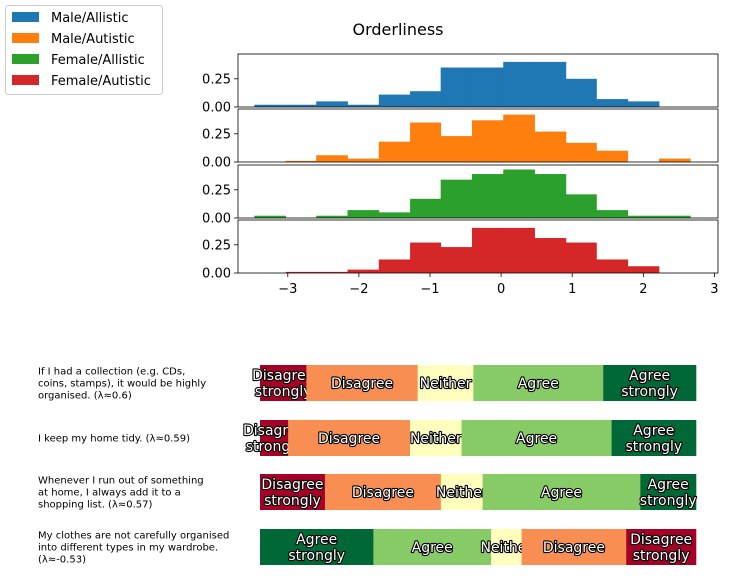  Describe the element at coordinates (358, 289) in the screenshot. I see `x-tick-label: −2` at that location.